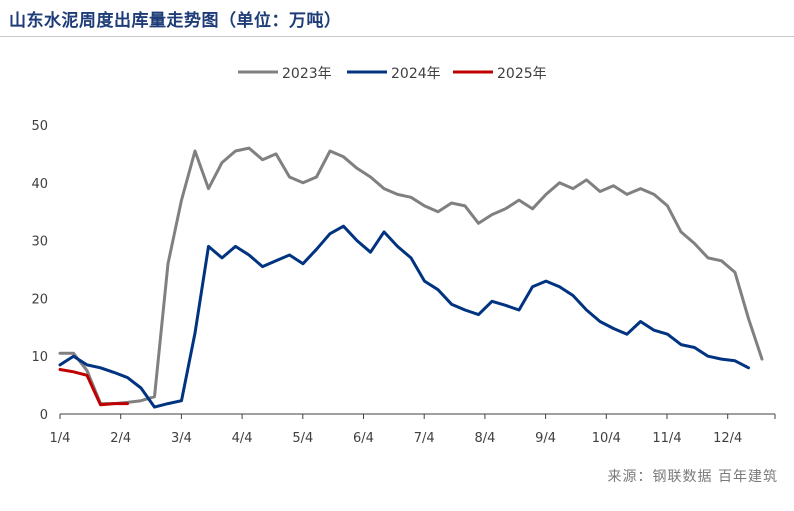 The height and width of the screenshot is (511, 794). I want to click on legend-label: 2025年, so click(522, 74).